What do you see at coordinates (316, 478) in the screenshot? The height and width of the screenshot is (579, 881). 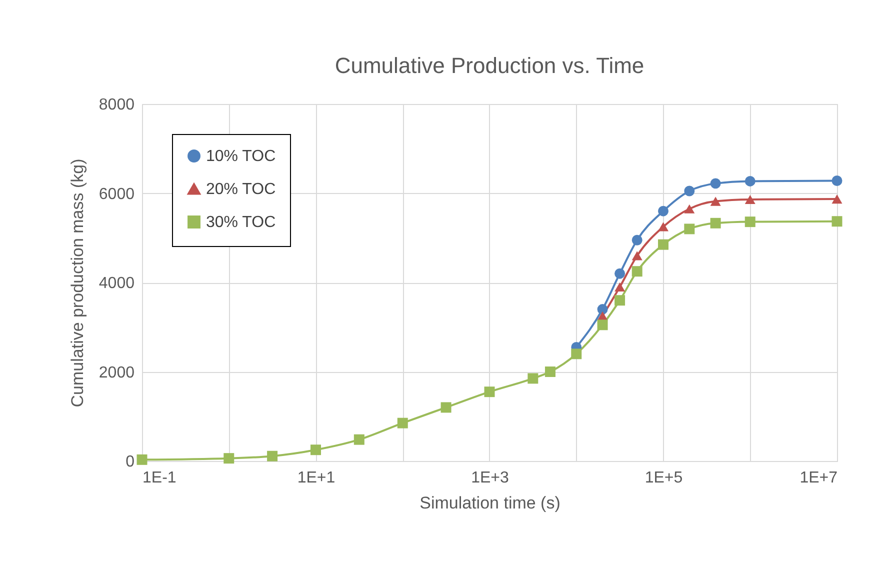 I see `x-tick-label: 1E+1` at bounding box center [316, 478].